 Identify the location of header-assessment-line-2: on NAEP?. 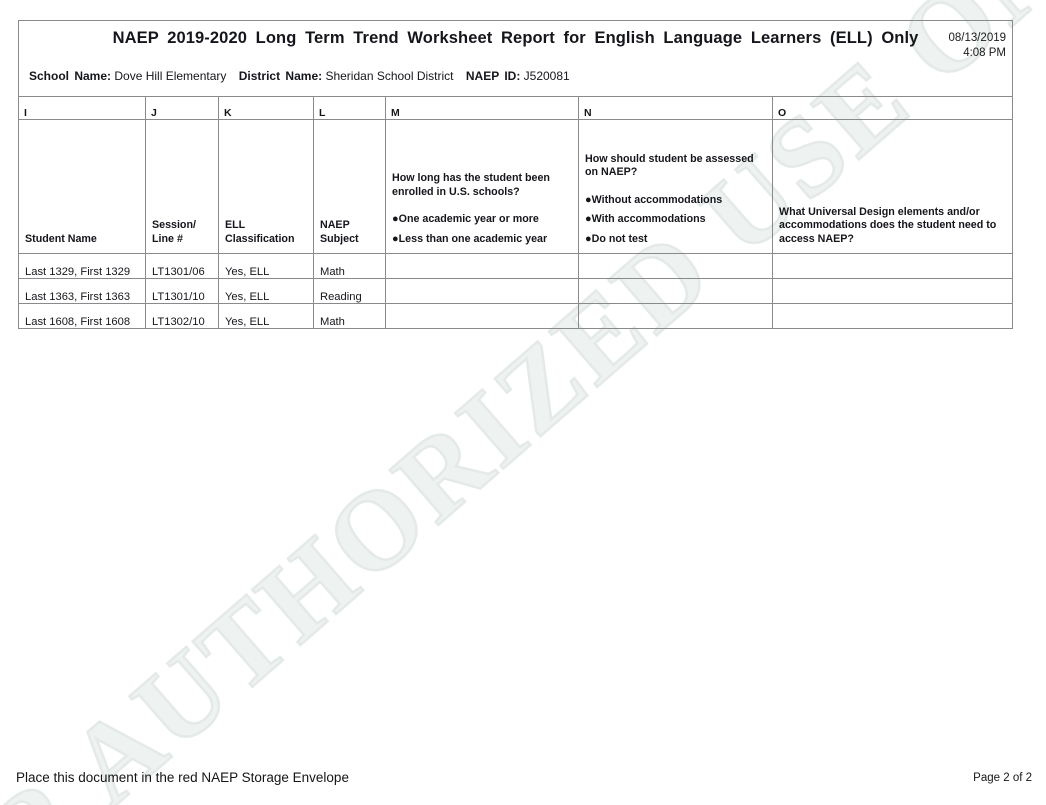
(611, 172).